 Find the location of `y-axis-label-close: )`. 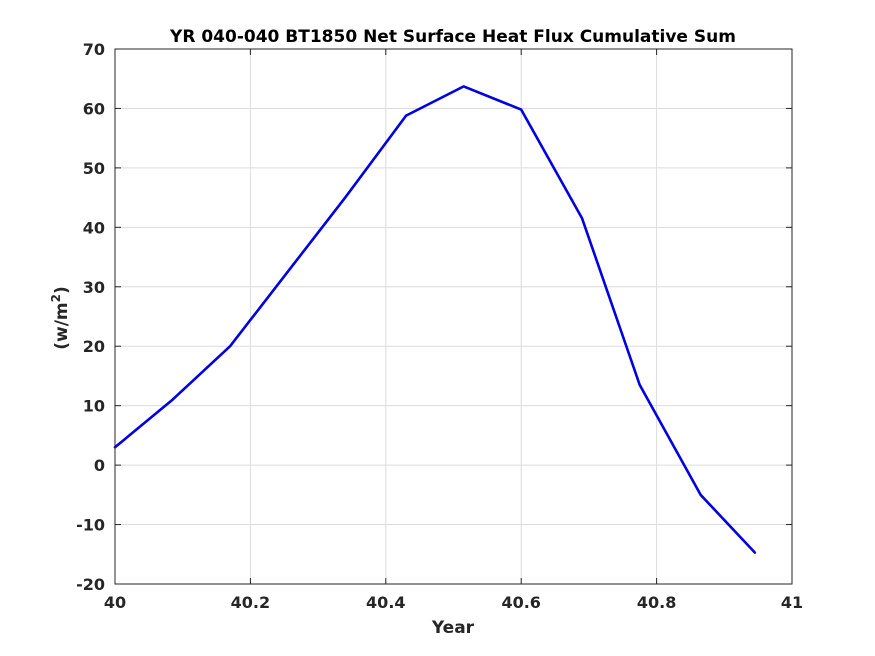

y-axis-label-close: ) is located at coordinates (62, 290).